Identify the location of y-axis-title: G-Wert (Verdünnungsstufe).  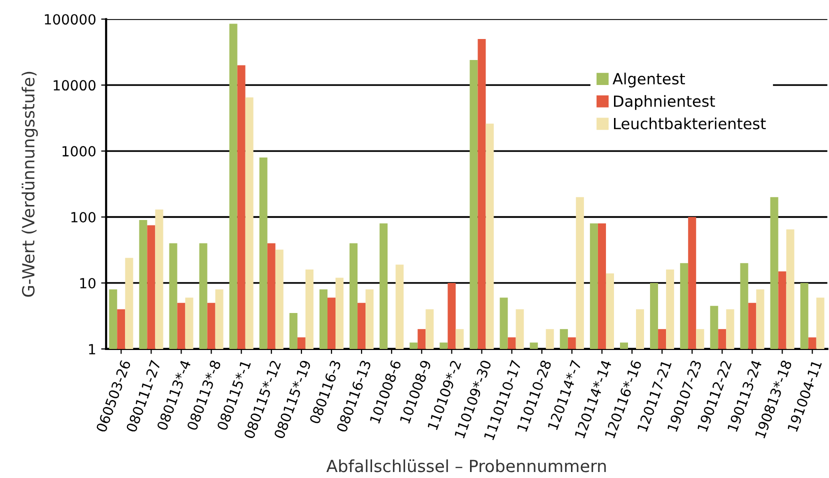
(30, 184).